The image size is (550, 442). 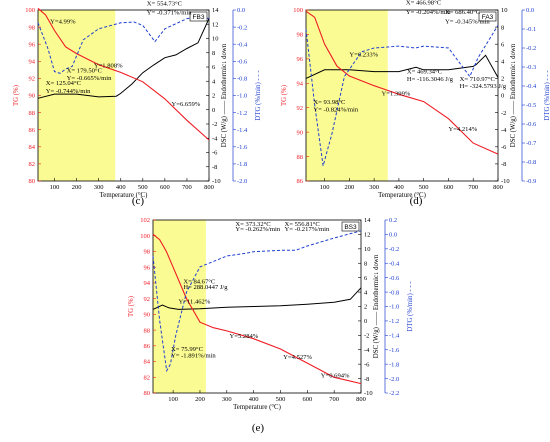 What do you see at coordinates (531, 105) in the screenshot?
I see `dtg-tick-label: -0.5` at bounding box center [531, 105].